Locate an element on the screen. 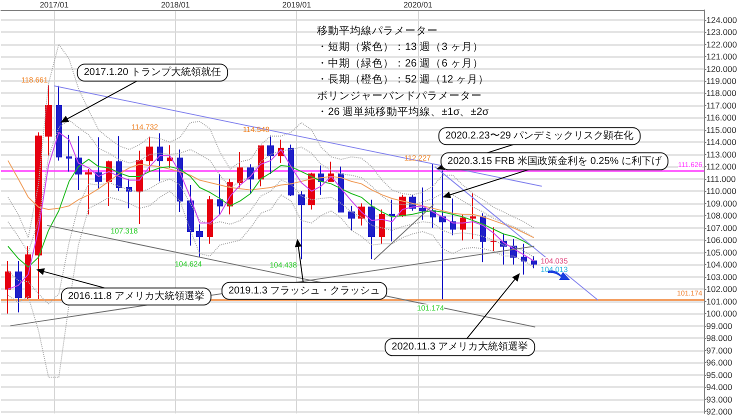  y-tick-label: 117.000 is located at coordinates (721, 105).